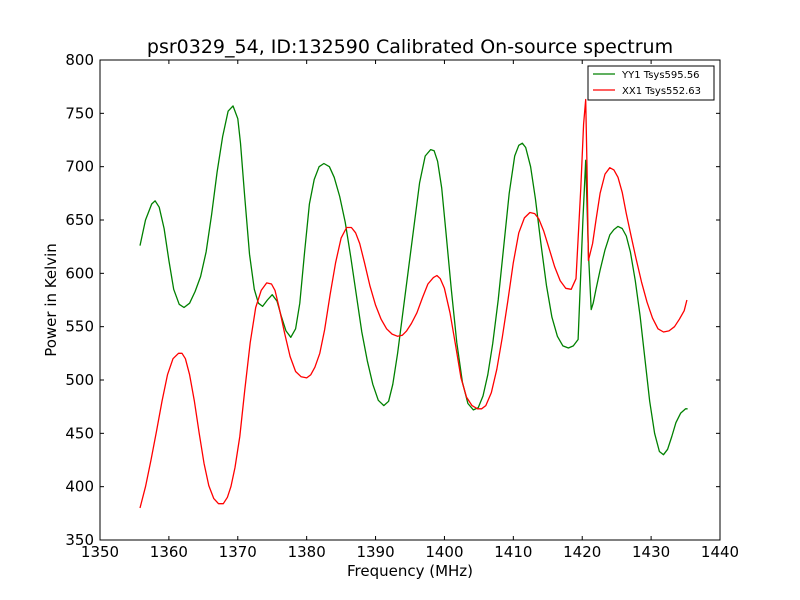 The height and width of the screenshot is (600, 800). Describe the element at coordinates (661, 91) in the screenshot. I see `legend-label-xx1: XX1 Tsys552.63` at that location.